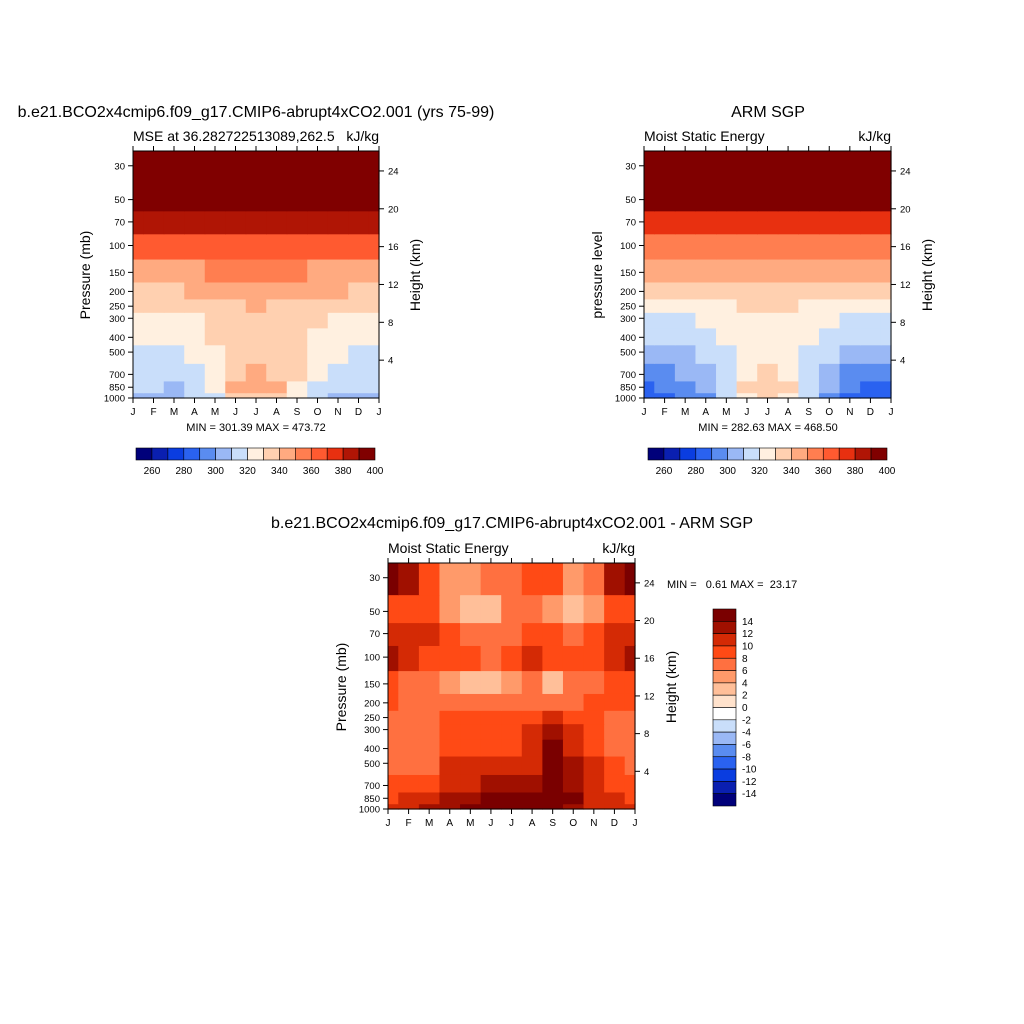 This screenshot has height=1024, width=1024. What do you see at coordinates (372, 799) in the screenshot?
I see `y-tick-label: 850` at bounding box center [372, 799].